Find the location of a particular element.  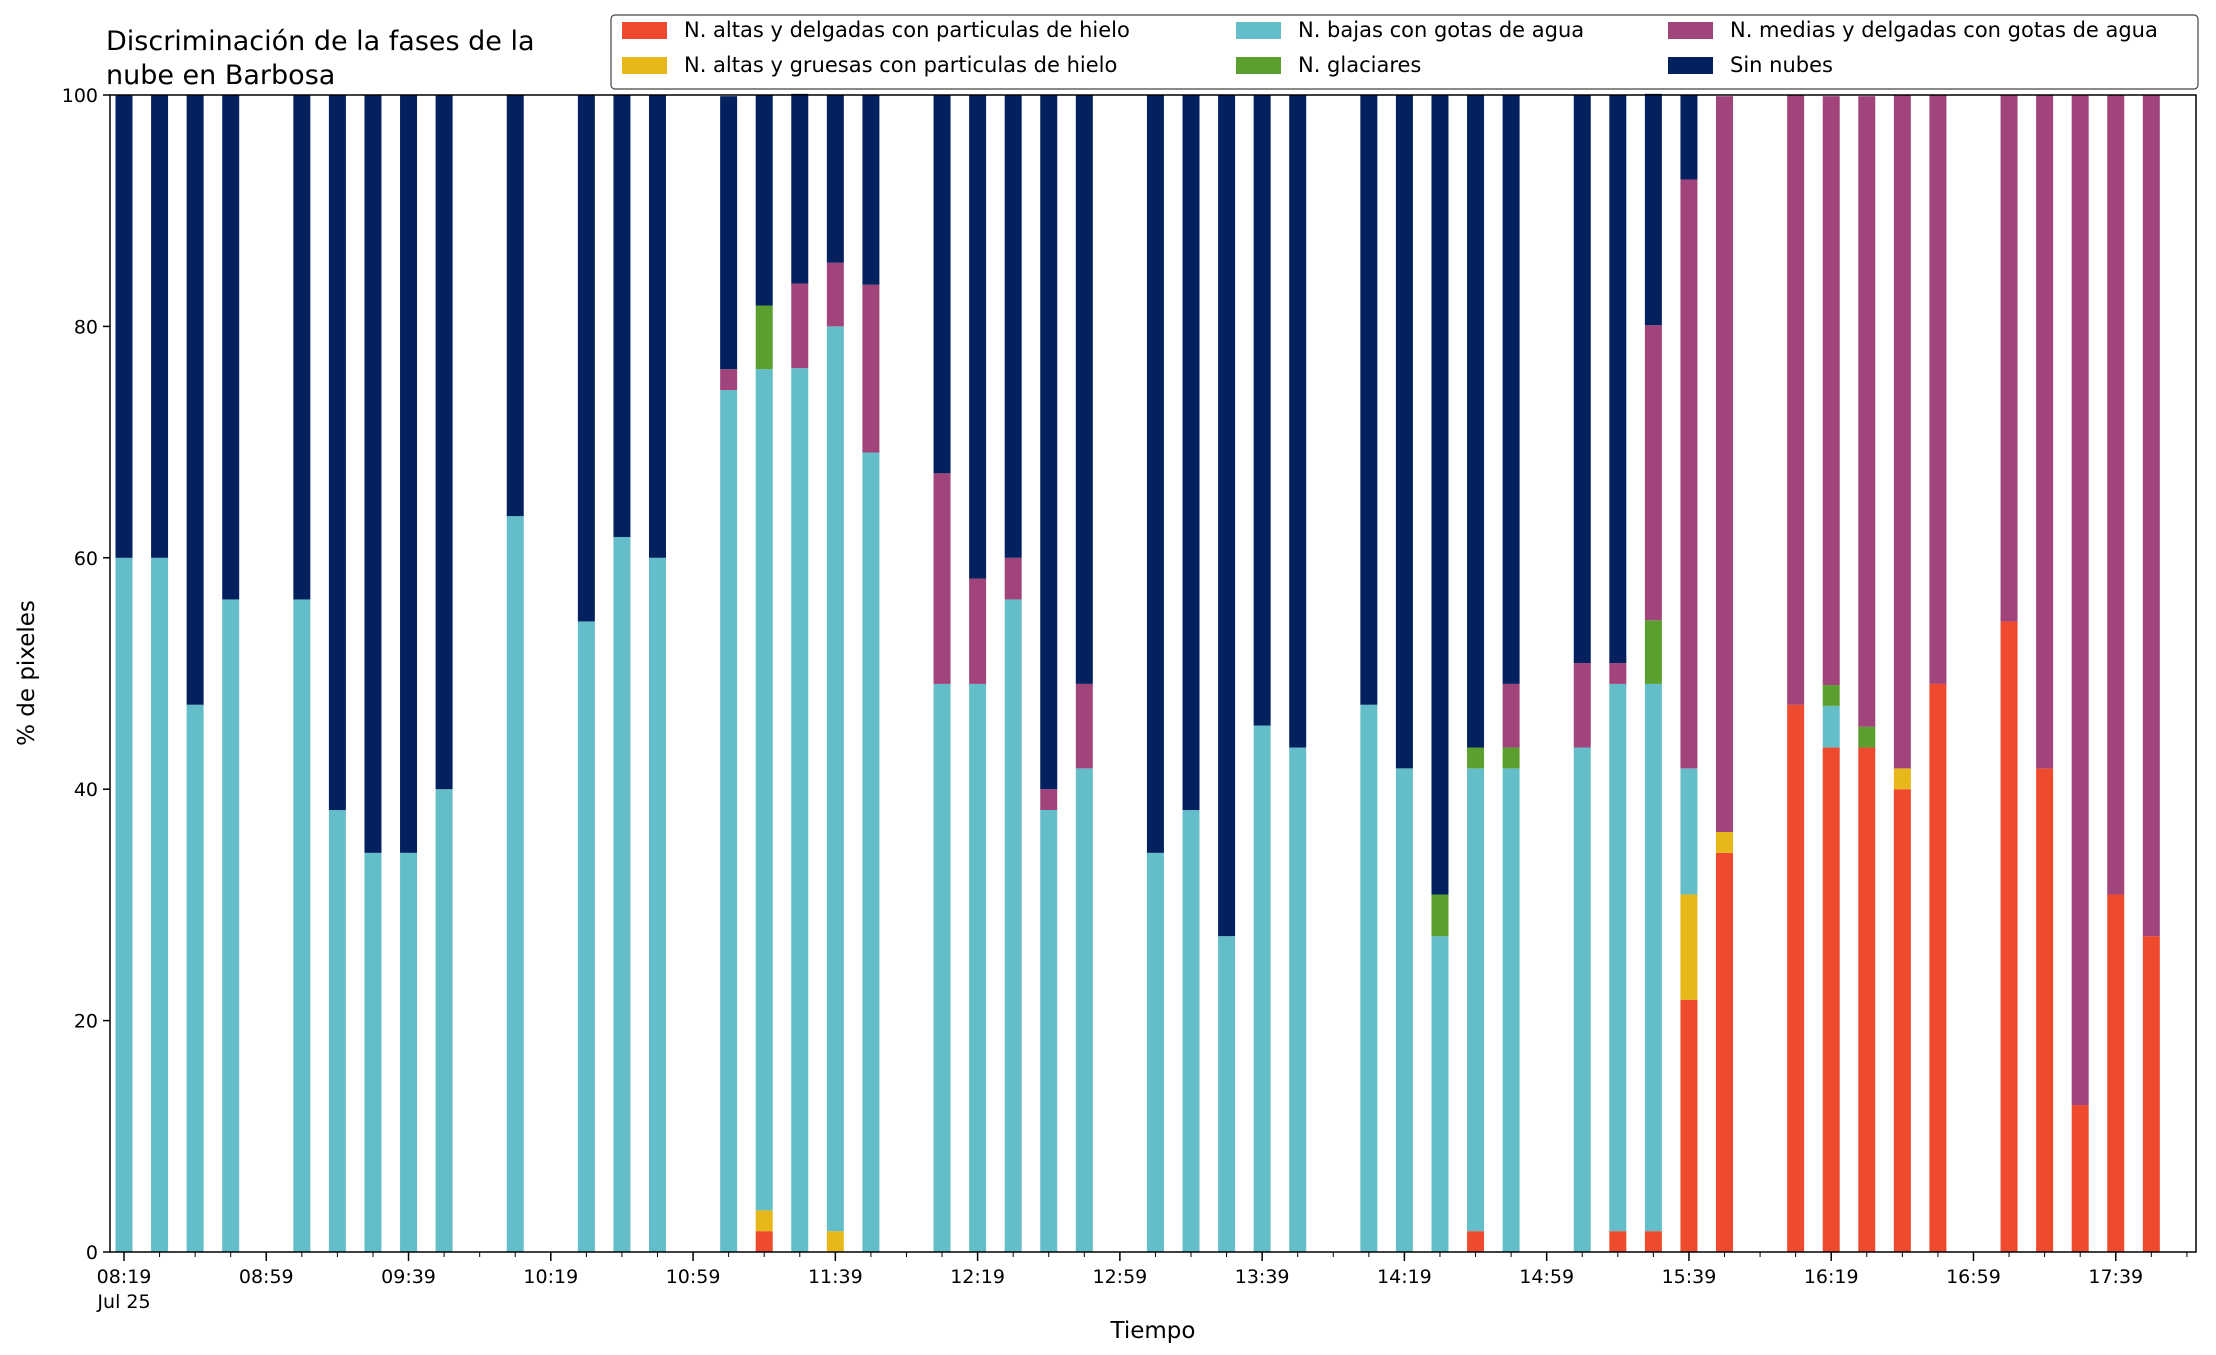

bar-seg-s2-b20 is located at coordinates (1013, 925).